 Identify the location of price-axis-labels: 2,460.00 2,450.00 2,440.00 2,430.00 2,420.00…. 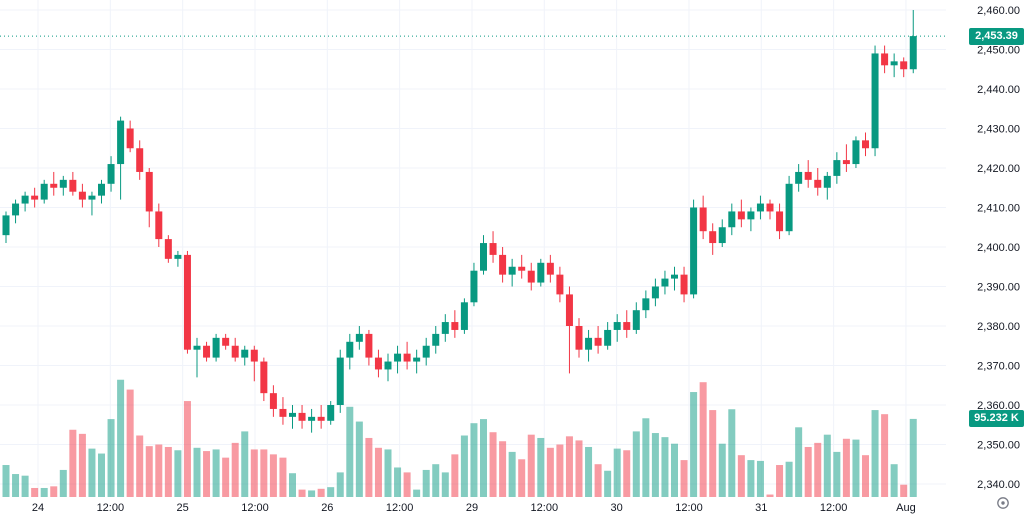
(998, 248).